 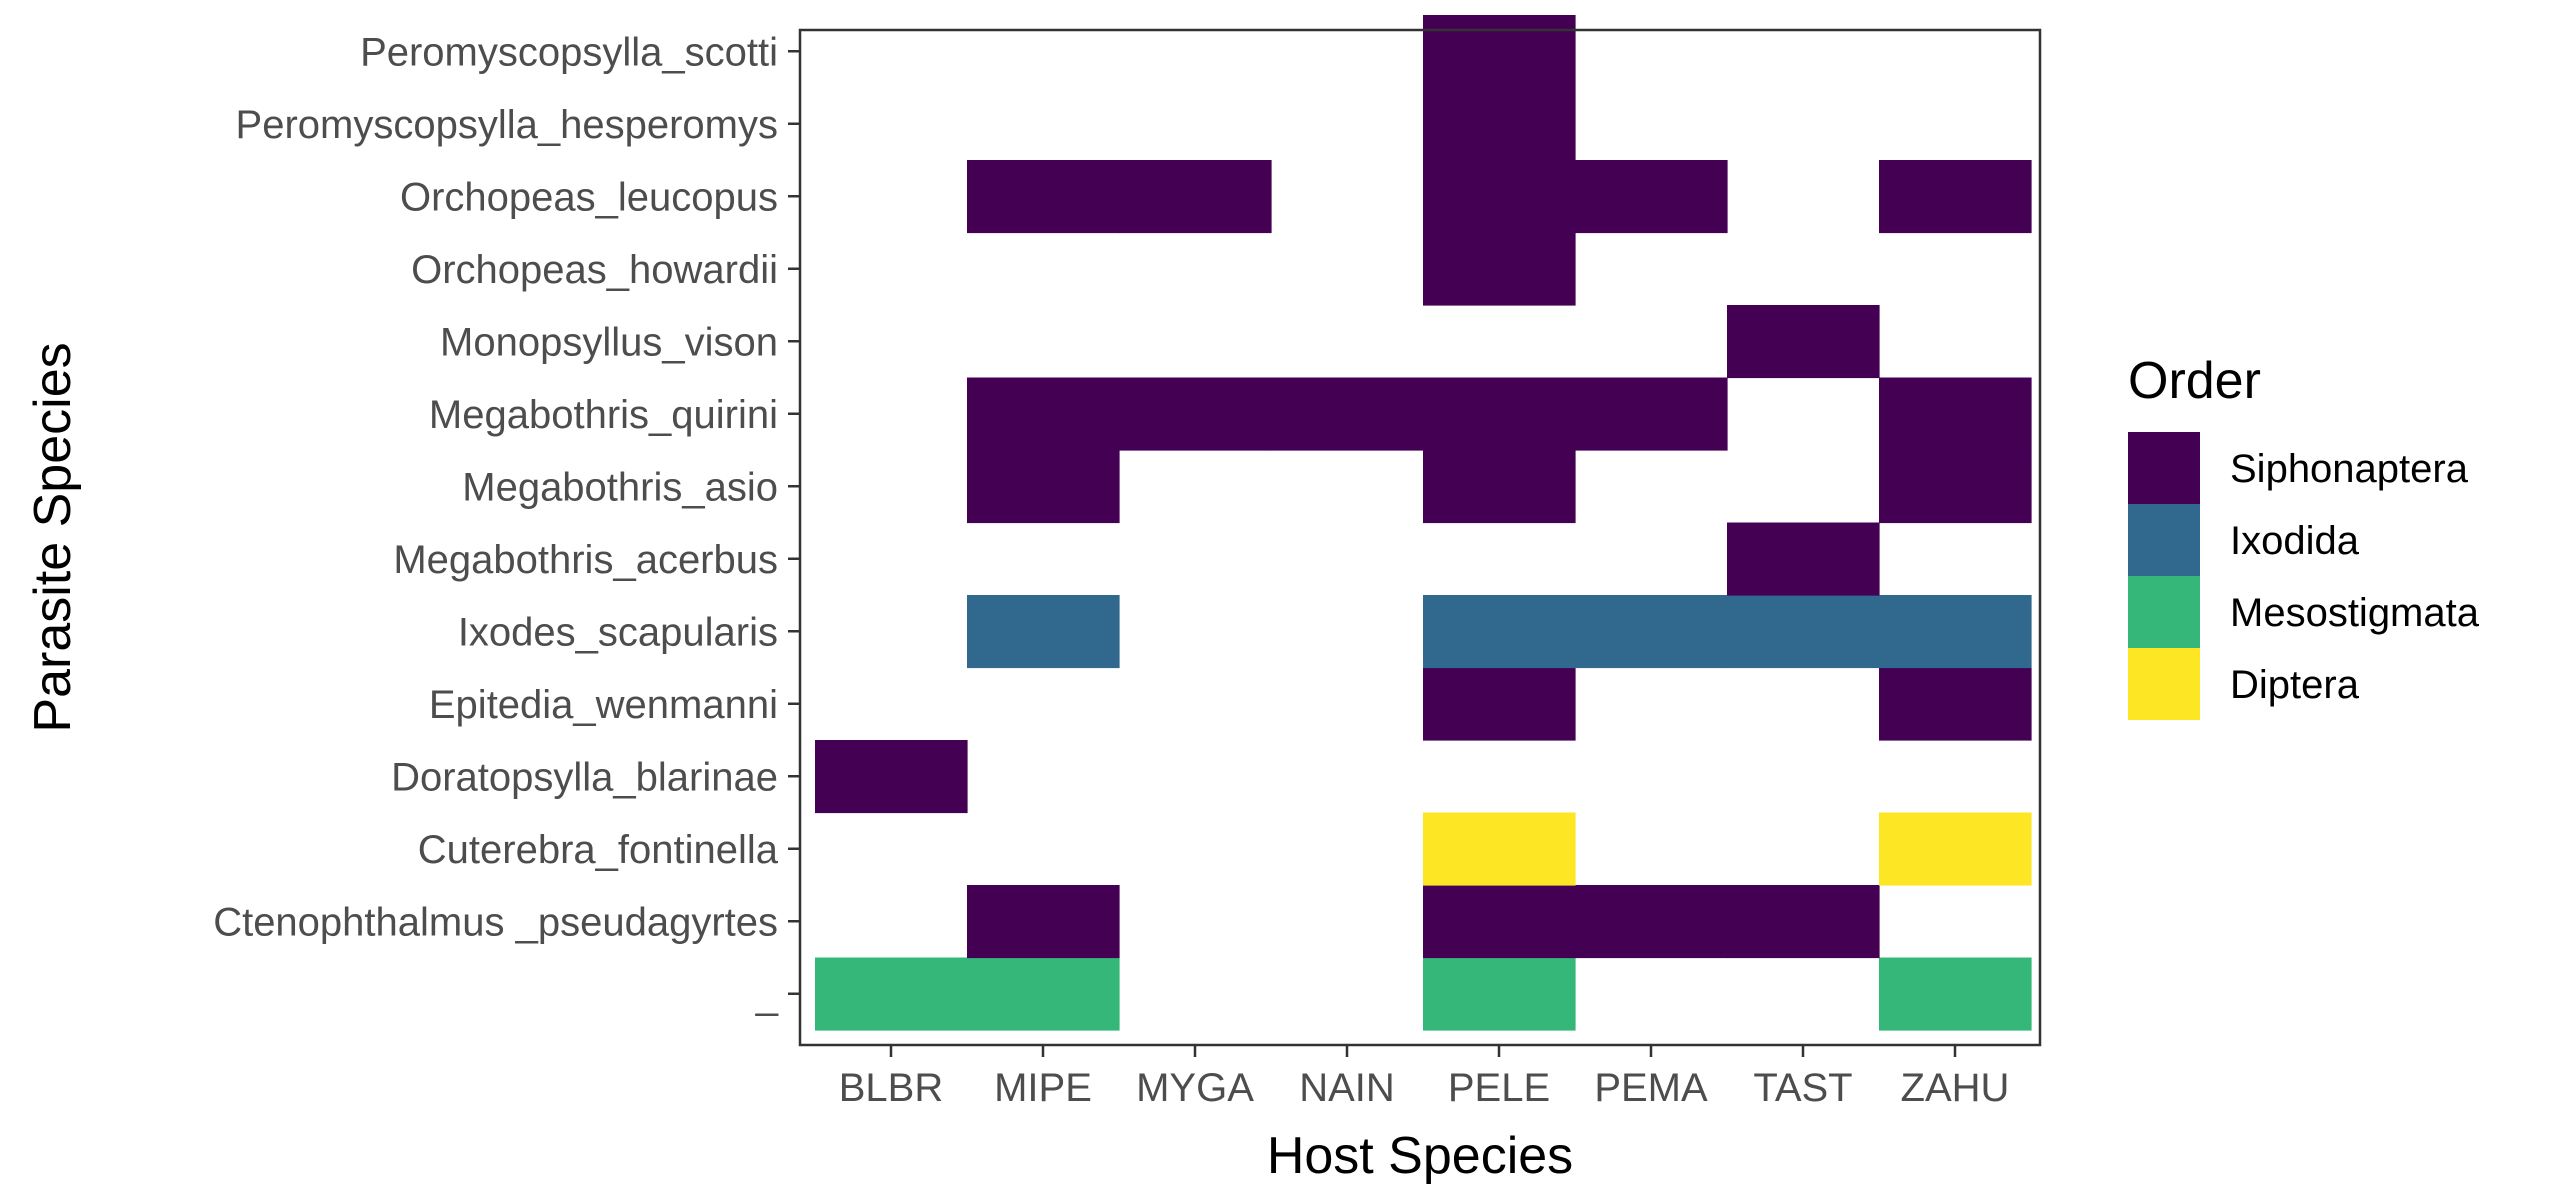 What do you see at coordinates (1955, 704) in the screenshot?
I see `heatmap-cell-zahu-epitedia-wenmanni` at bounding box center [1955, 704].